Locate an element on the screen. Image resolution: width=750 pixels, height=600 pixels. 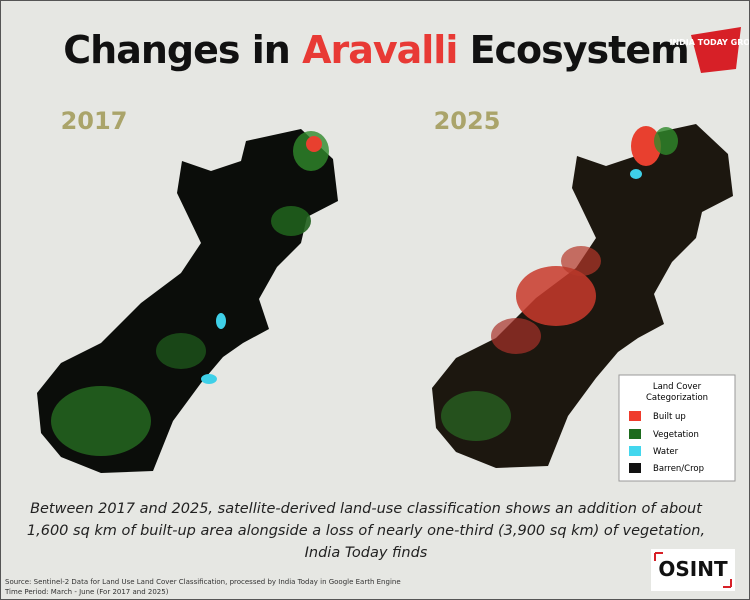
year-label: 2017 is located at coordinates (94, 121).